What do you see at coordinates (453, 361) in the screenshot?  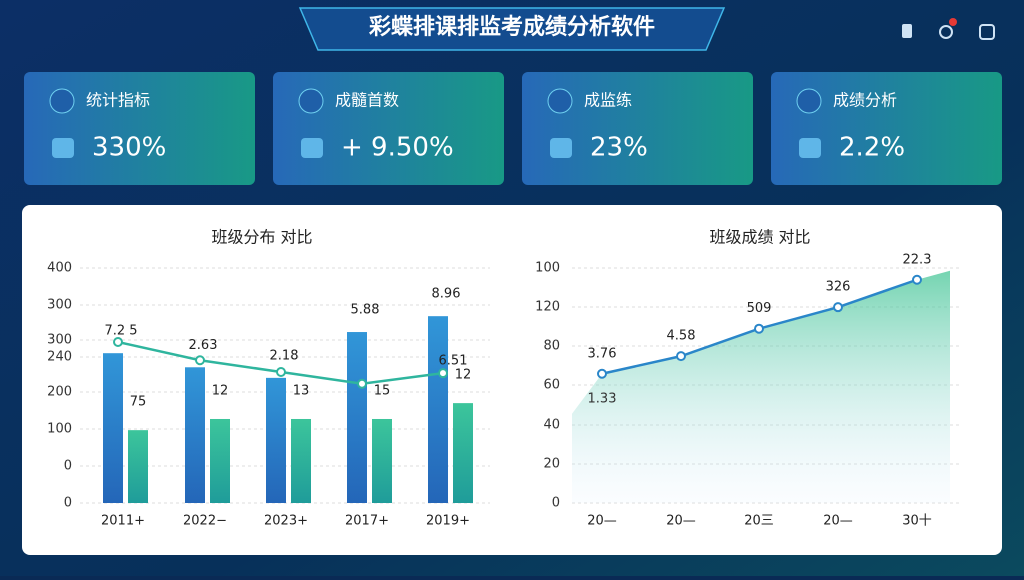 I see `annotation: 6.51` at bounding box center [453, 361].